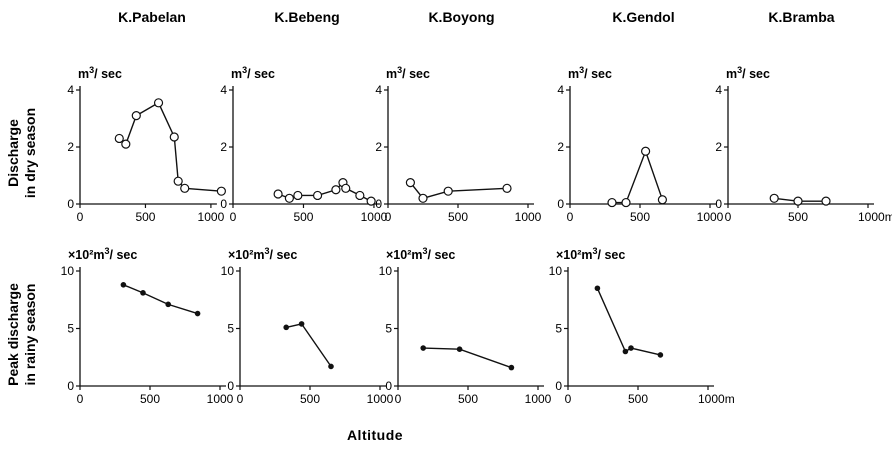 The width and height of the screenshot is (892, 450). I want to click on row-label-line-1: Peak discharge, so click(13, 334).